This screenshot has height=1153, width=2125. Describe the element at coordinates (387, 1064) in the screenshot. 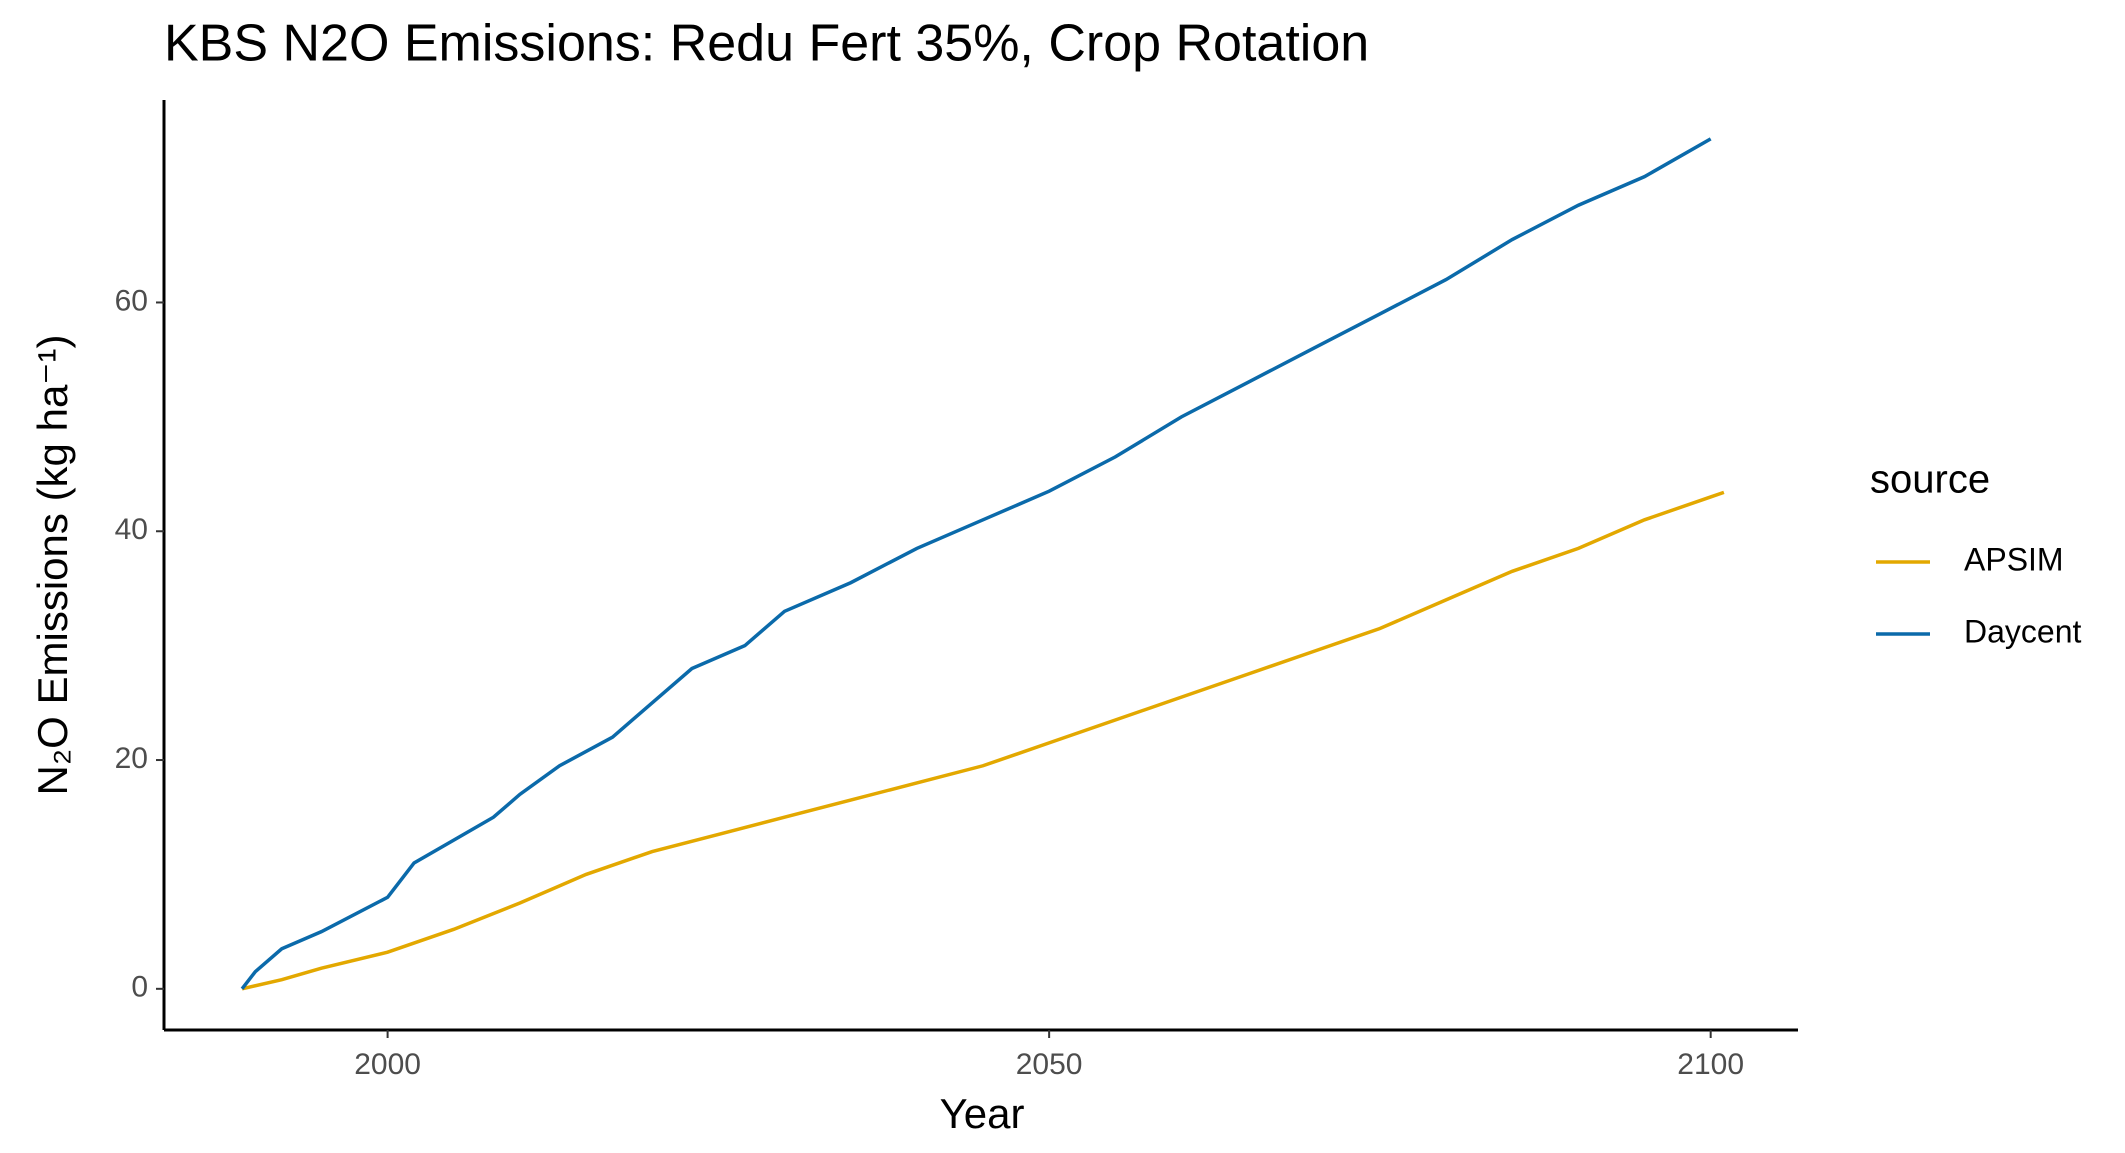

I see `x-tick-label: 2000` at that location.